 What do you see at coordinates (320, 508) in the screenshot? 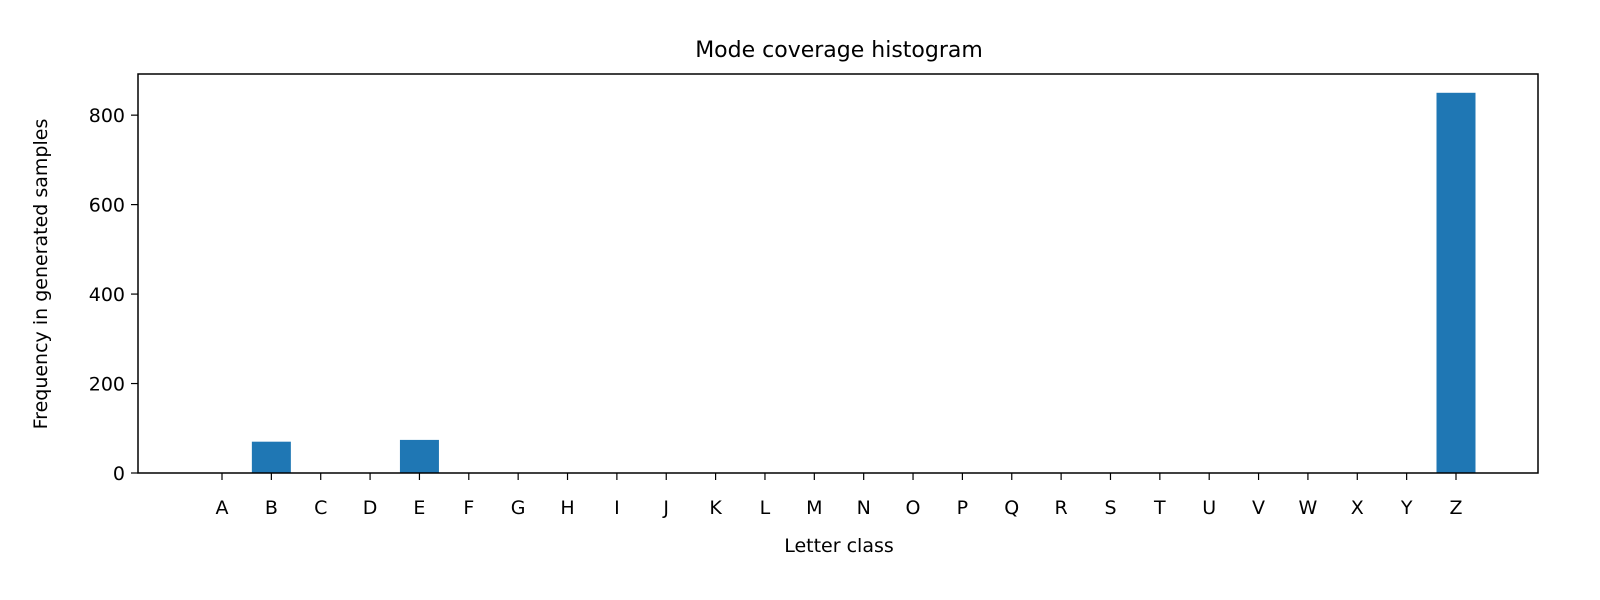
I see `x-tick-label: C` at bounding box center [320, 508].